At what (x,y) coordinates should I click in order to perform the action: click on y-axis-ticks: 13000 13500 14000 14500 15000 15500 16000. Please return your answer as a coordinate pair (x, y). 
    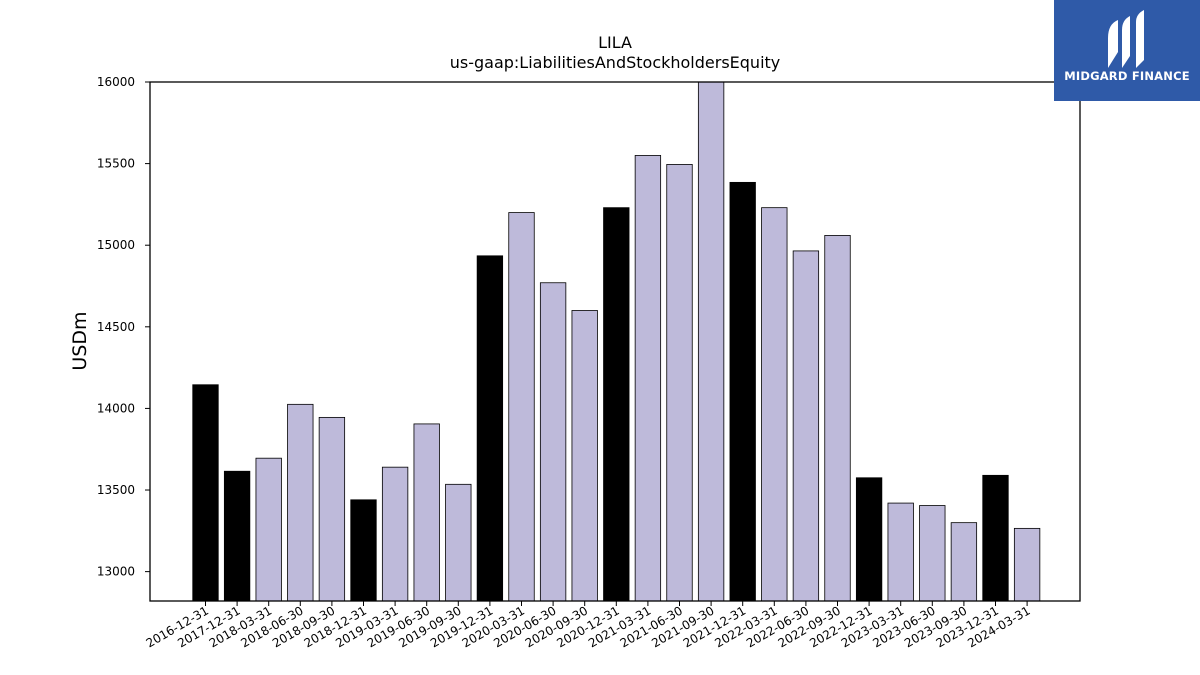
    Looking at the image, I should click on (123, 327).